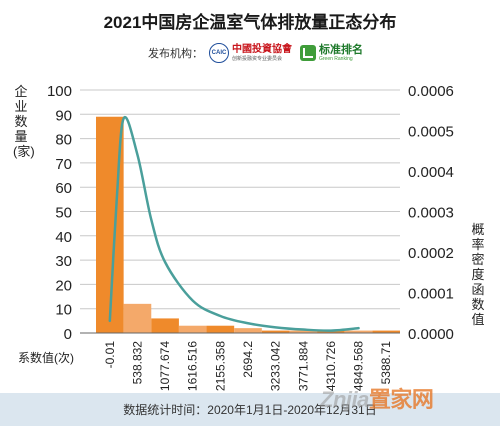  I want to click on org1-name: 中國投資協會, so click(262, 49).